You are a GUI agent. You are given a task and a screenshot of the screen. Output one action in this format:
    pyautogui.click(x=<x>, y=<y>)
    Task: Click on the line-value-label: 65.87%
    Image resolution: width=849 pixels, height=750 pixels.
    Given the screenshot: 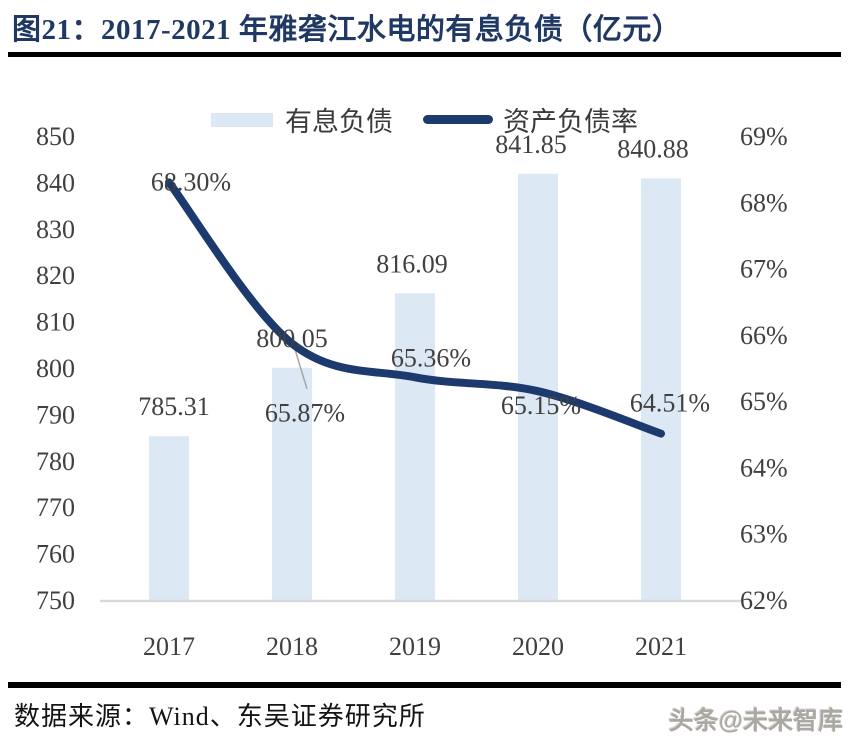 What is the action you would take?
    pyautogui.click(x=305, y=413)
    